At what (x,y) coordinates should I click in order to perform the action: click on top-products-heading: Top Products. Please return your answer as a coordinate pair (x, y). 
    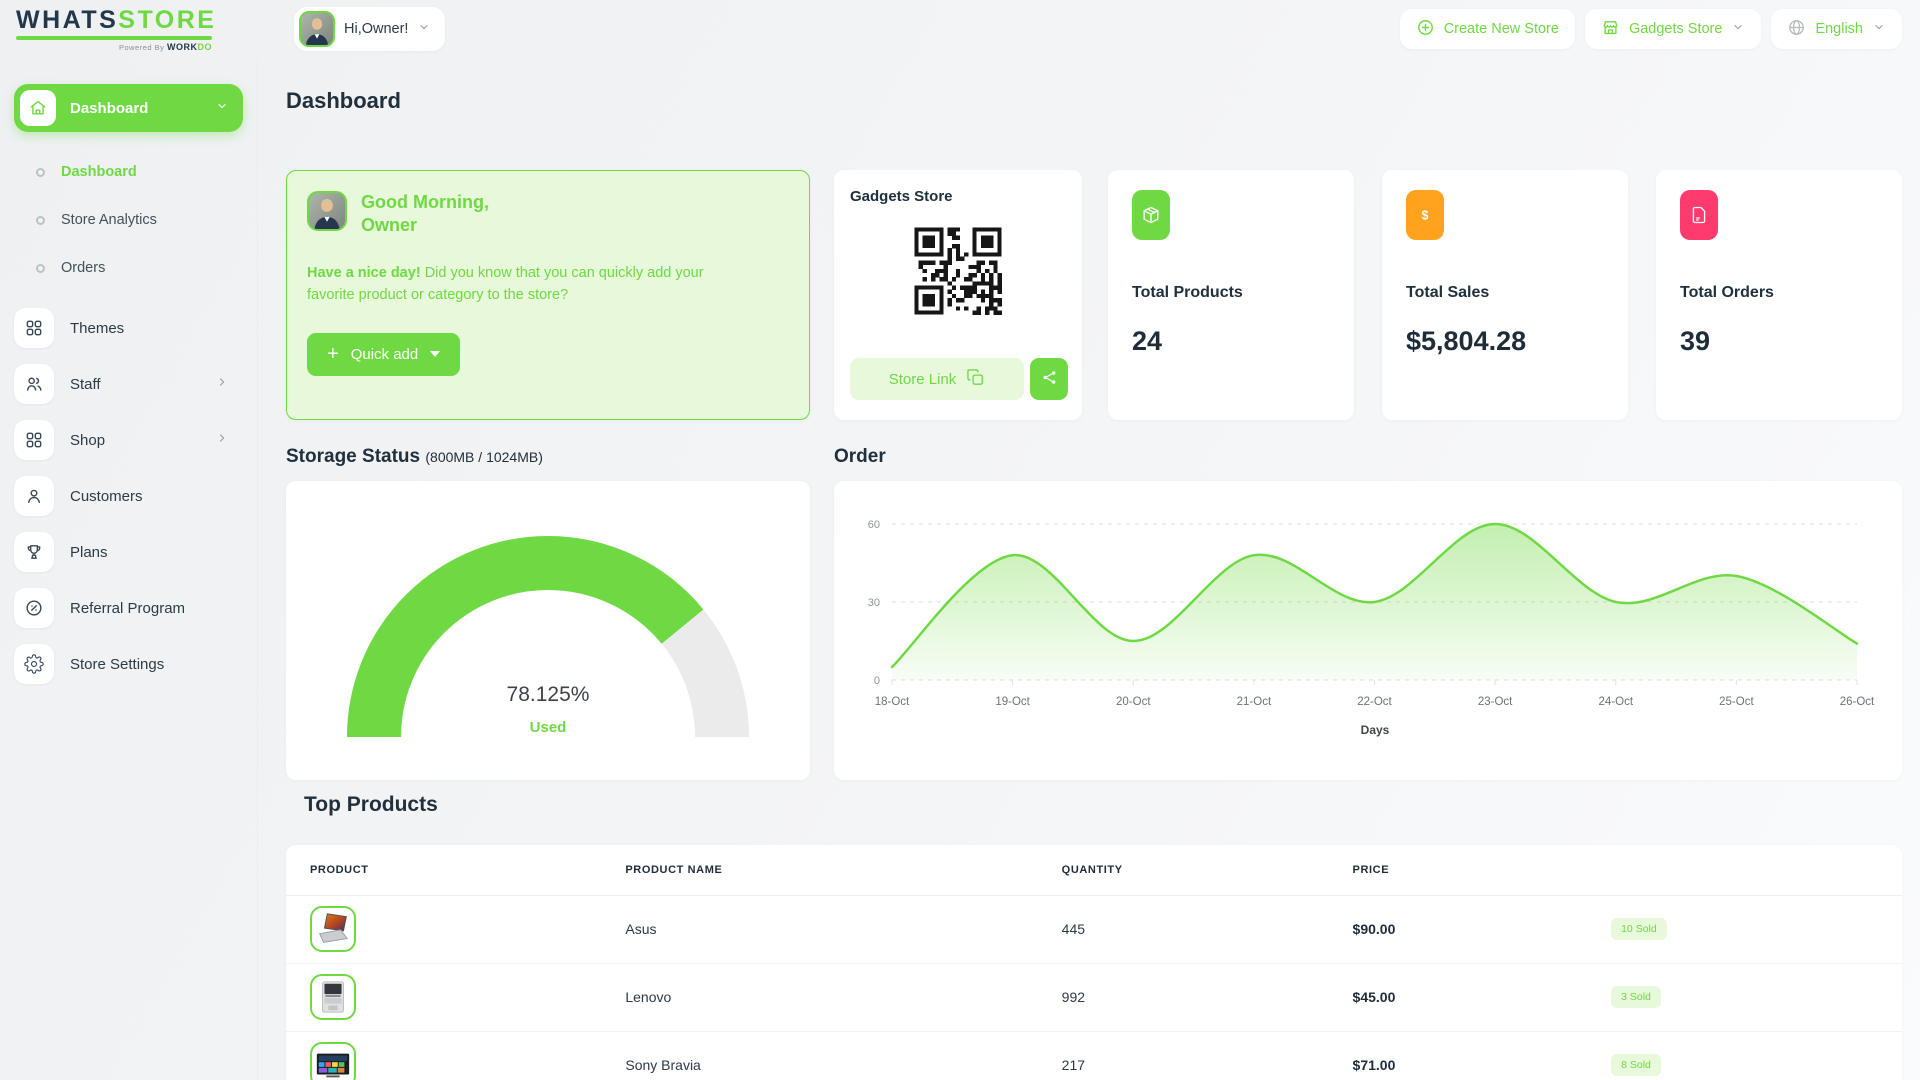
    Looking at the image, I should click on (371, 804).